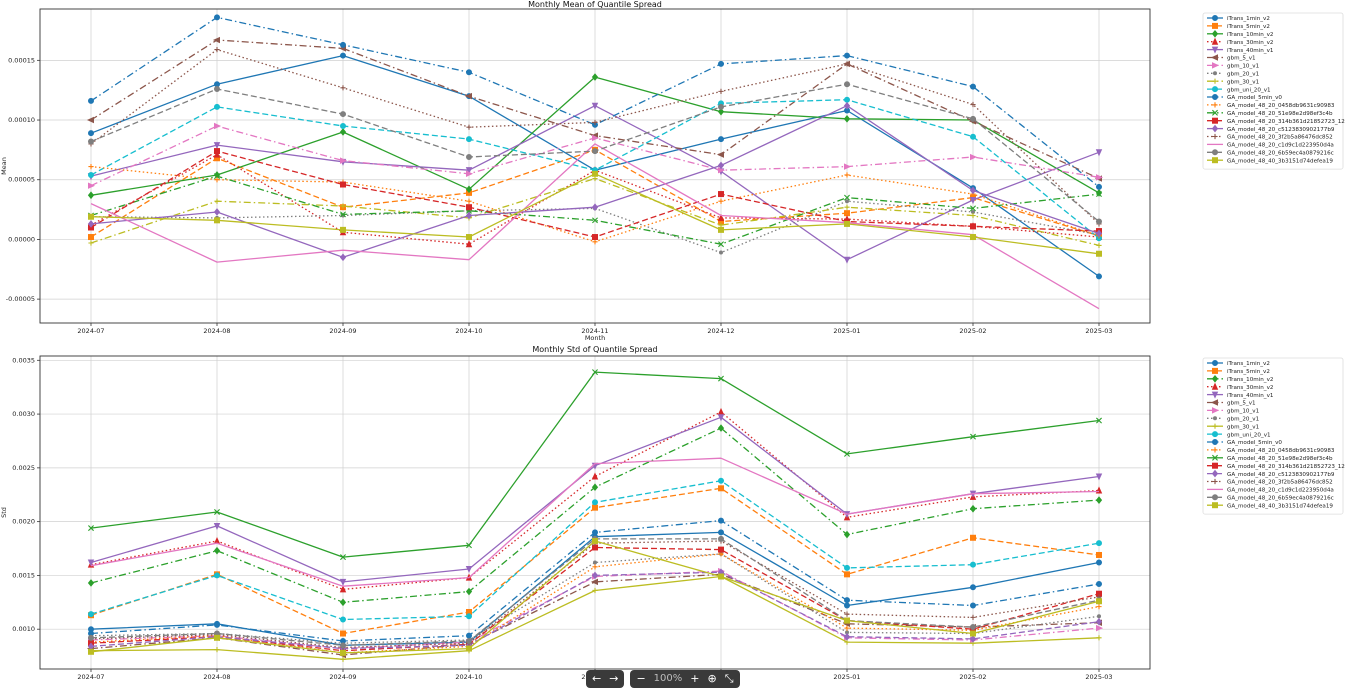 This screenshot has width=1345, height=688. Describe the element at coordinates (1249, 90) in the screenshot. I see `legend-label: gbm_uni_20_v1` at that location.